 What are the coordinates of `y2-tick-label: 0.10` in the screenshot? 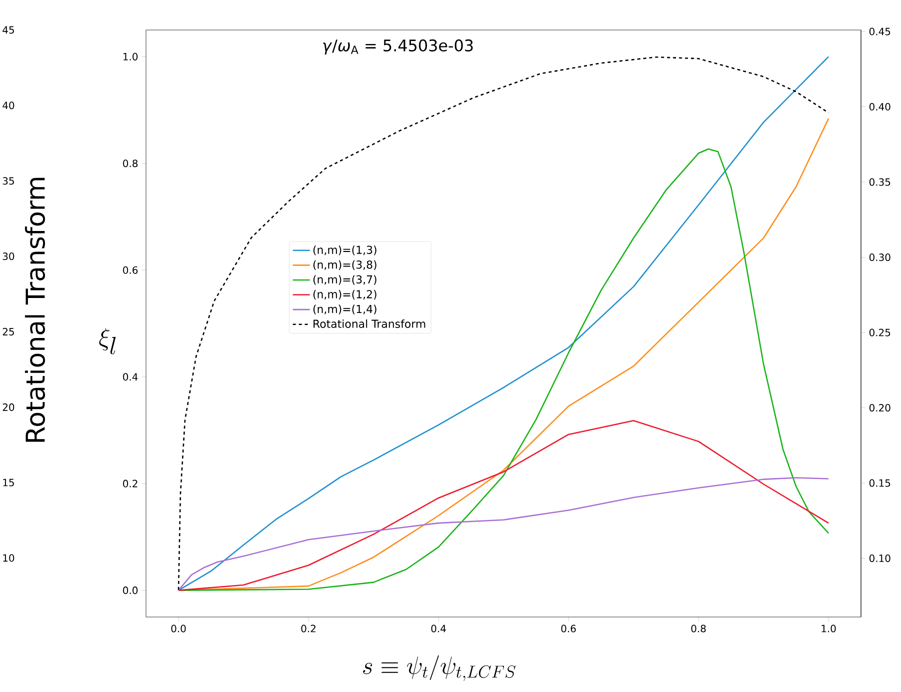 It's located at (879, 558).